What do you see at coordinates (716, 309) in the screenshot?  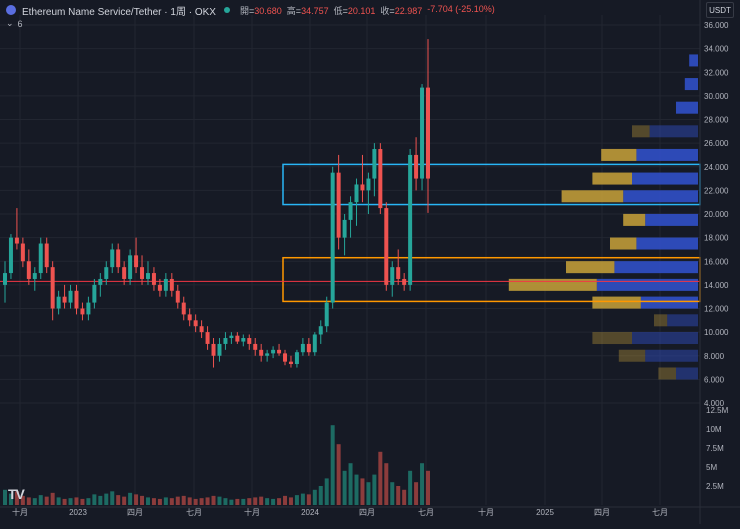 I see `price-tick-label: 12.000` at bounding box center [716, 309].